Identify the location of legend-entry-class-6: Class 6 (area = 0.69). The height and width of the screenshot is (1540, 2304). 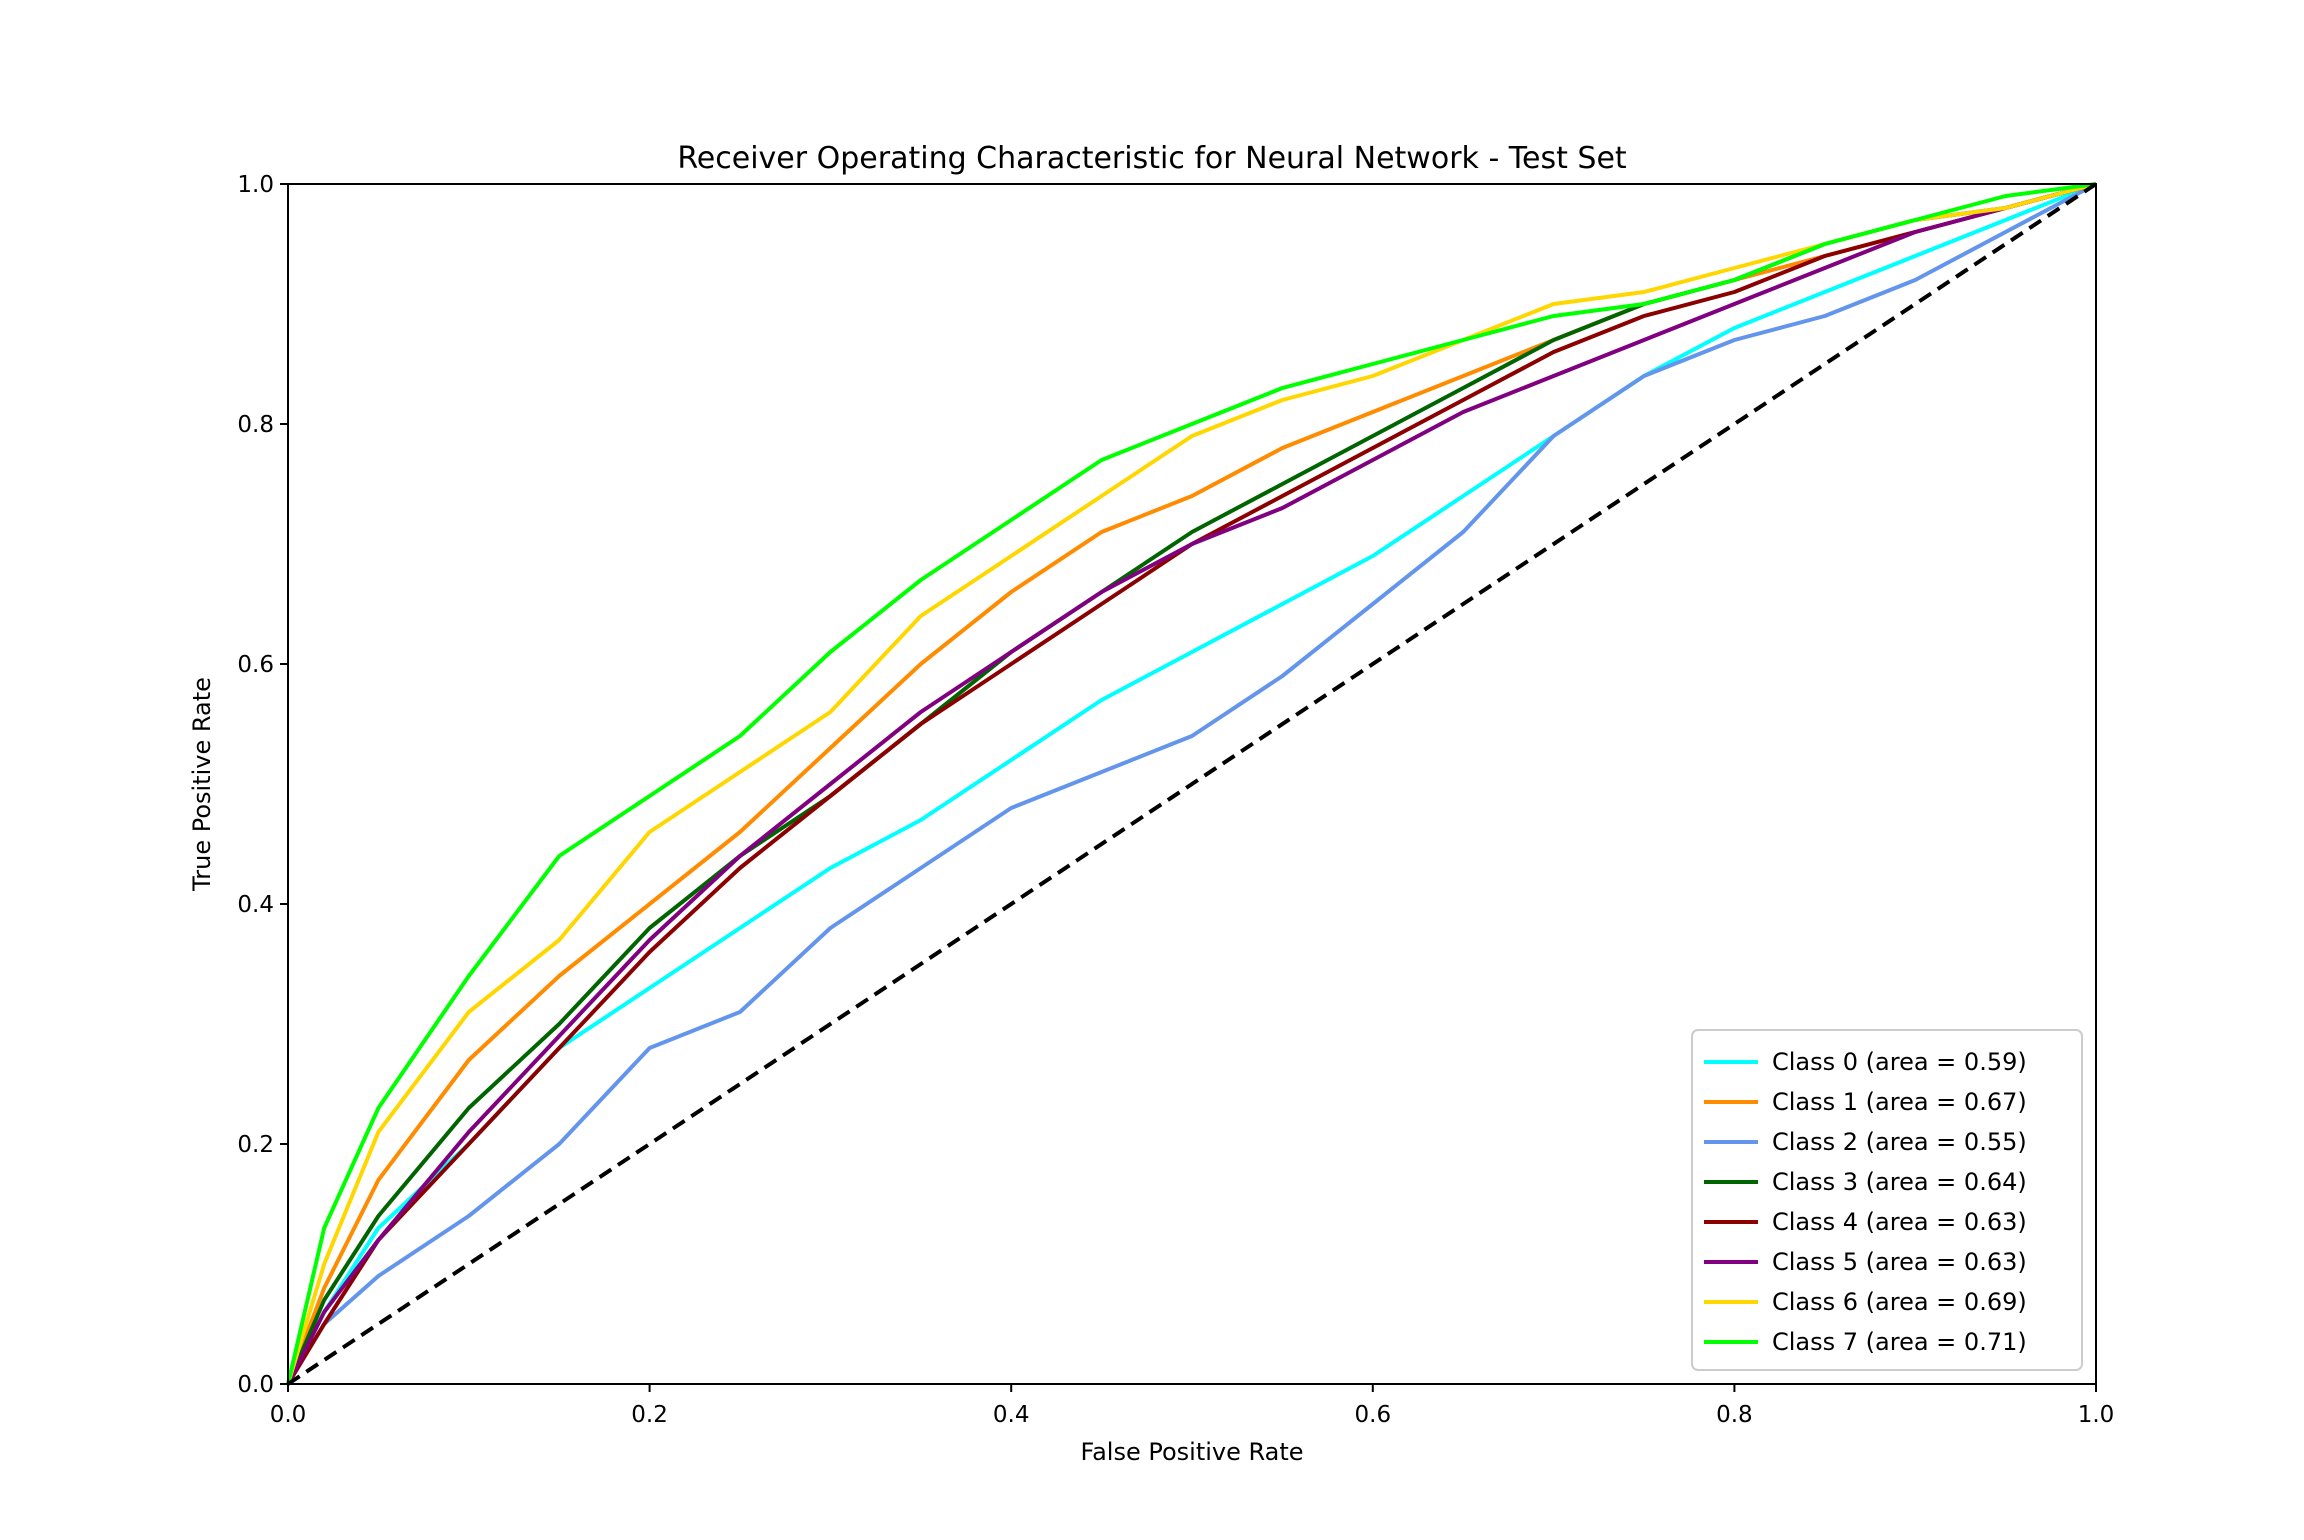
(1899, 1302).